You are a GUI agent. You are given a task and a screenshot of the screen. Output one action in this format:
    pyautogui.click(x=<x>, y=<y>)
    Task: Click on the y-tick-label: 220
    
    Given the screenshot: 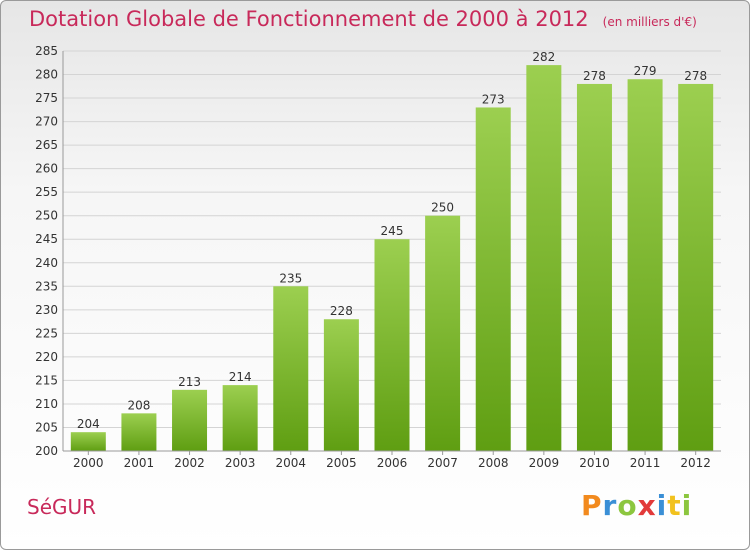 What is the action you would take?
    pyautogui.click(x=46, y=357)
    